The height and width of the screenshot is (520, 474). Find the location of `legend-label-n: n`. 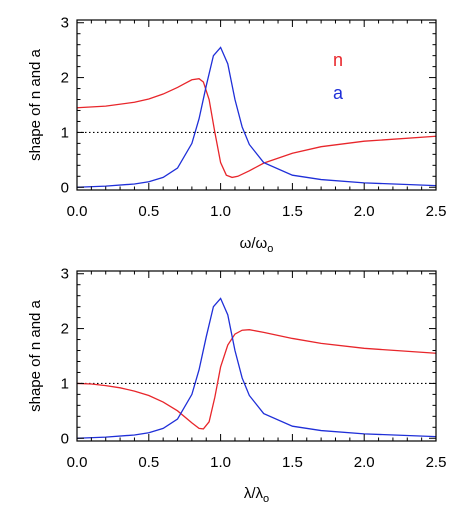

legend-label-n: n is located at coordinates (338, 60).